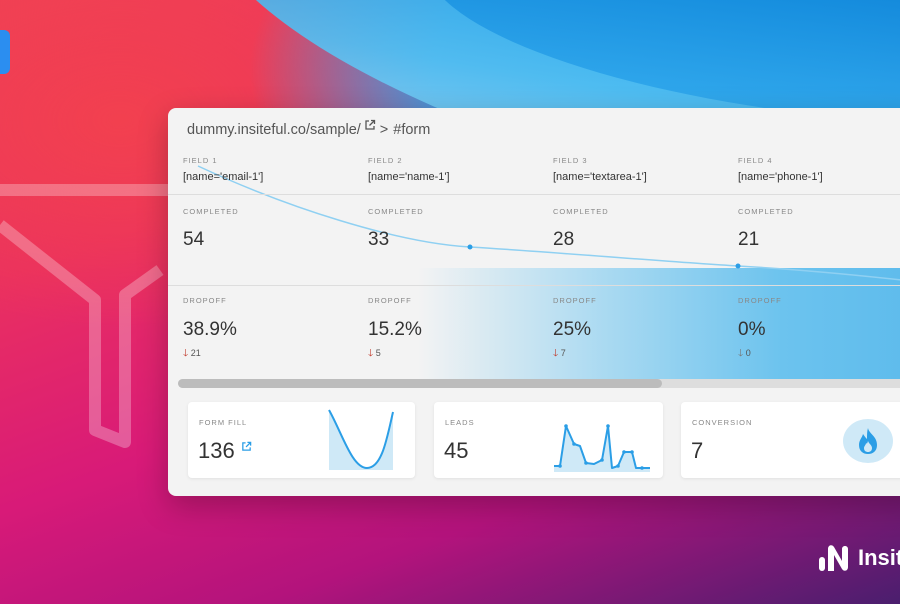  I want to click on funnel-area-fill, so click(659, 324).